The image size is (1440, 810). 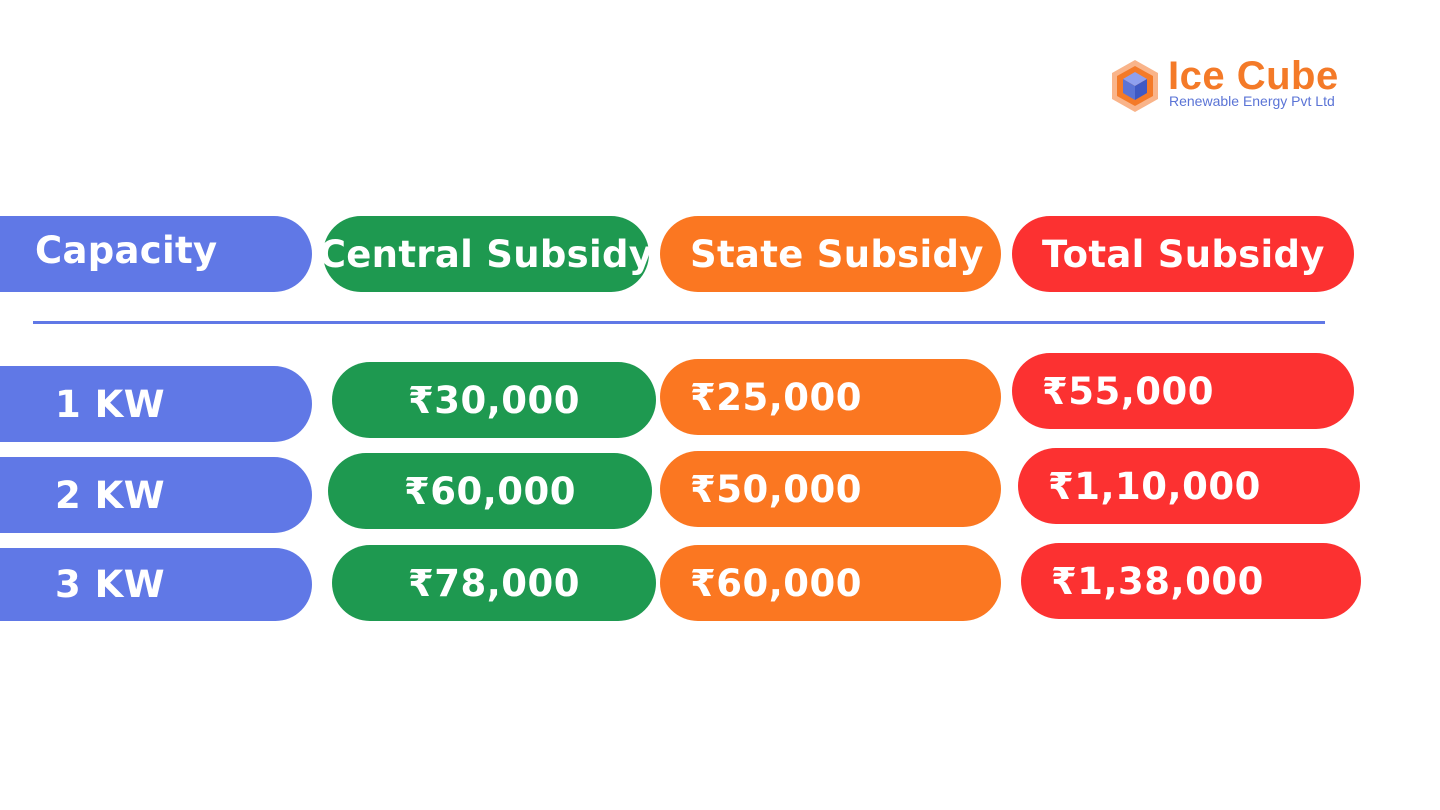 What do you see at coordinates (1252, 101) in the screenshot?
I see `logo-subtitle: Renewable Energy Pvt Ltd` at bounding box center [1252, 101].